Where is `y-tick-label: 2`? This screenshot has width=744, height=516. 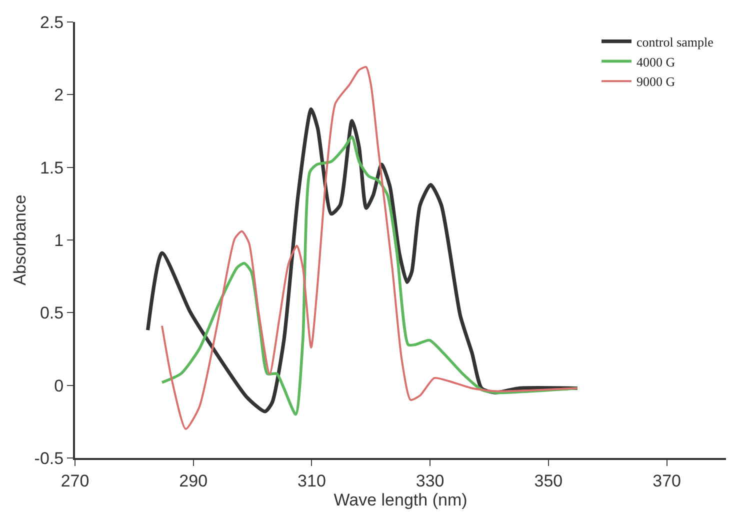
y-tick-label: 2 is located at coordinates (59, 95).